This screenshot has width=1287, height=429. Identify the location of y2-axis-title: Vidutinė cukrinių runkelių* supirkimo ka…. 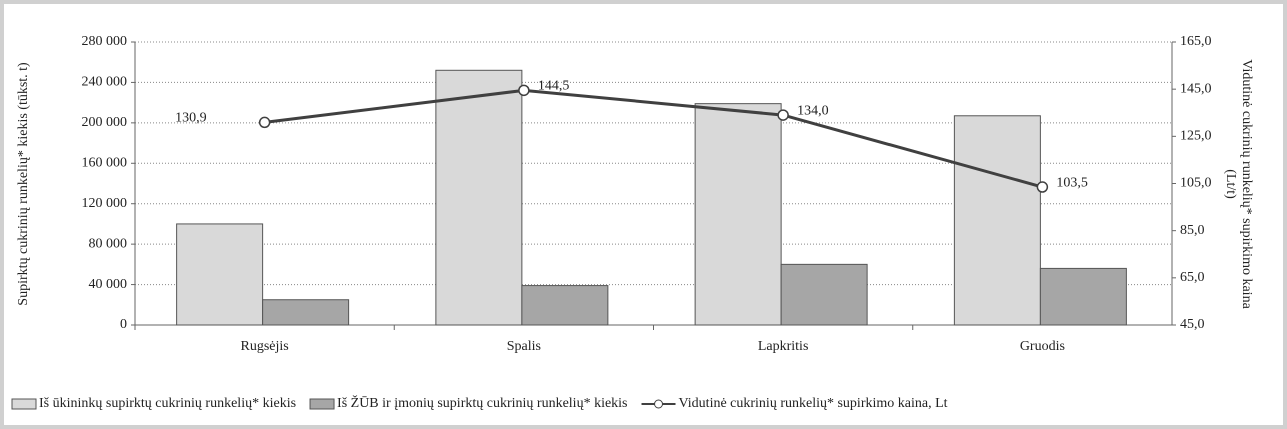
(1246, 184).